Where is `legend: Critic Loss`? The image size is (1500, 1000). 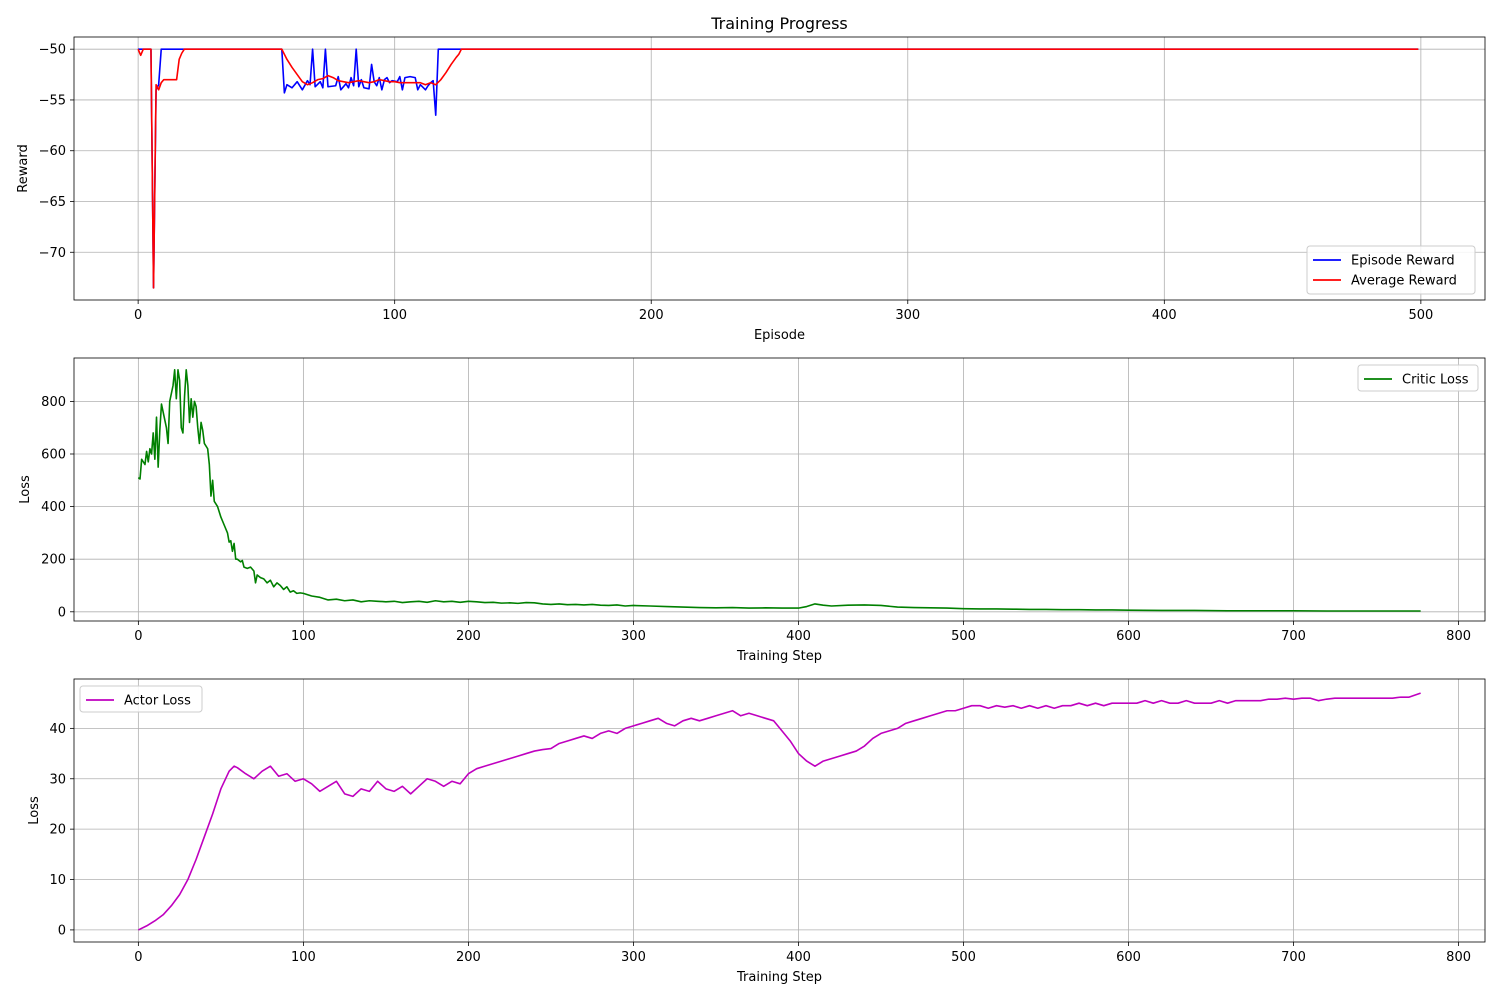 legend: Critic Loss is located at coordinates (1418, 378).